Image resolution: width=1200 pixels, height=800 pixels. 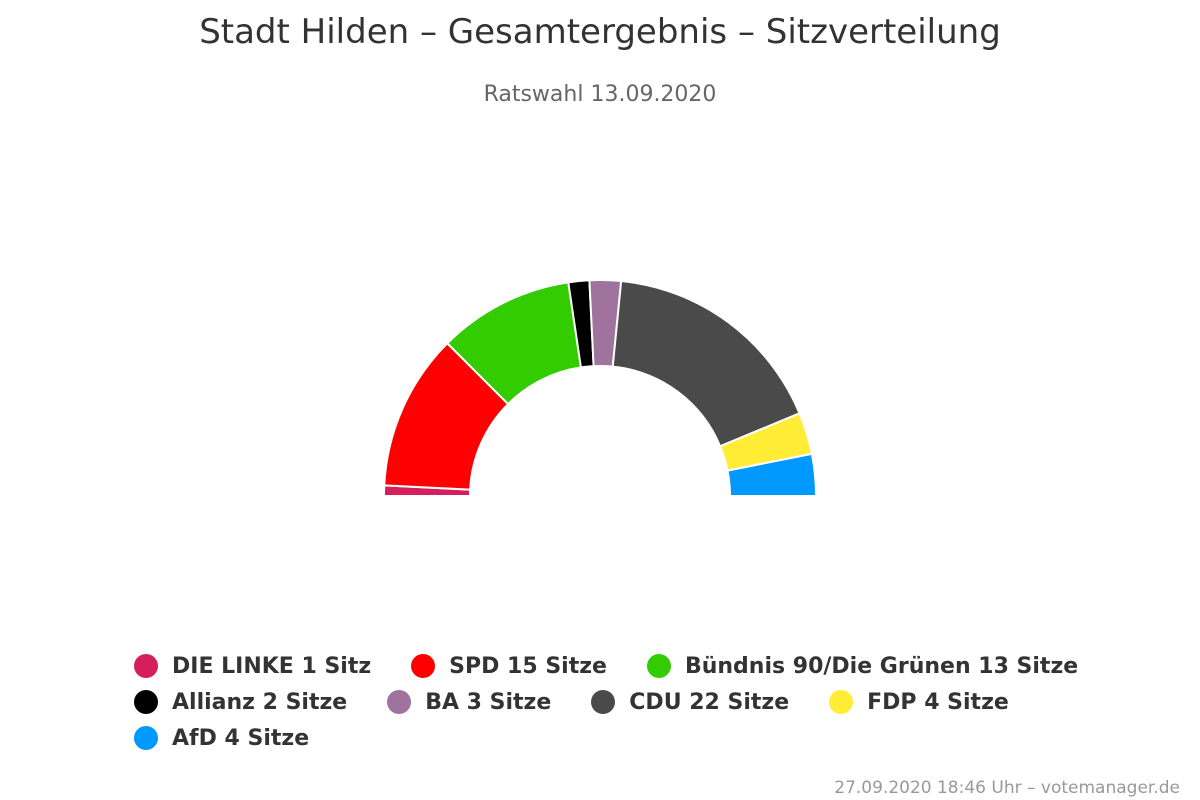 I want to click on legend-label: CDU 22 Sitze, so click(x=709, y=702).